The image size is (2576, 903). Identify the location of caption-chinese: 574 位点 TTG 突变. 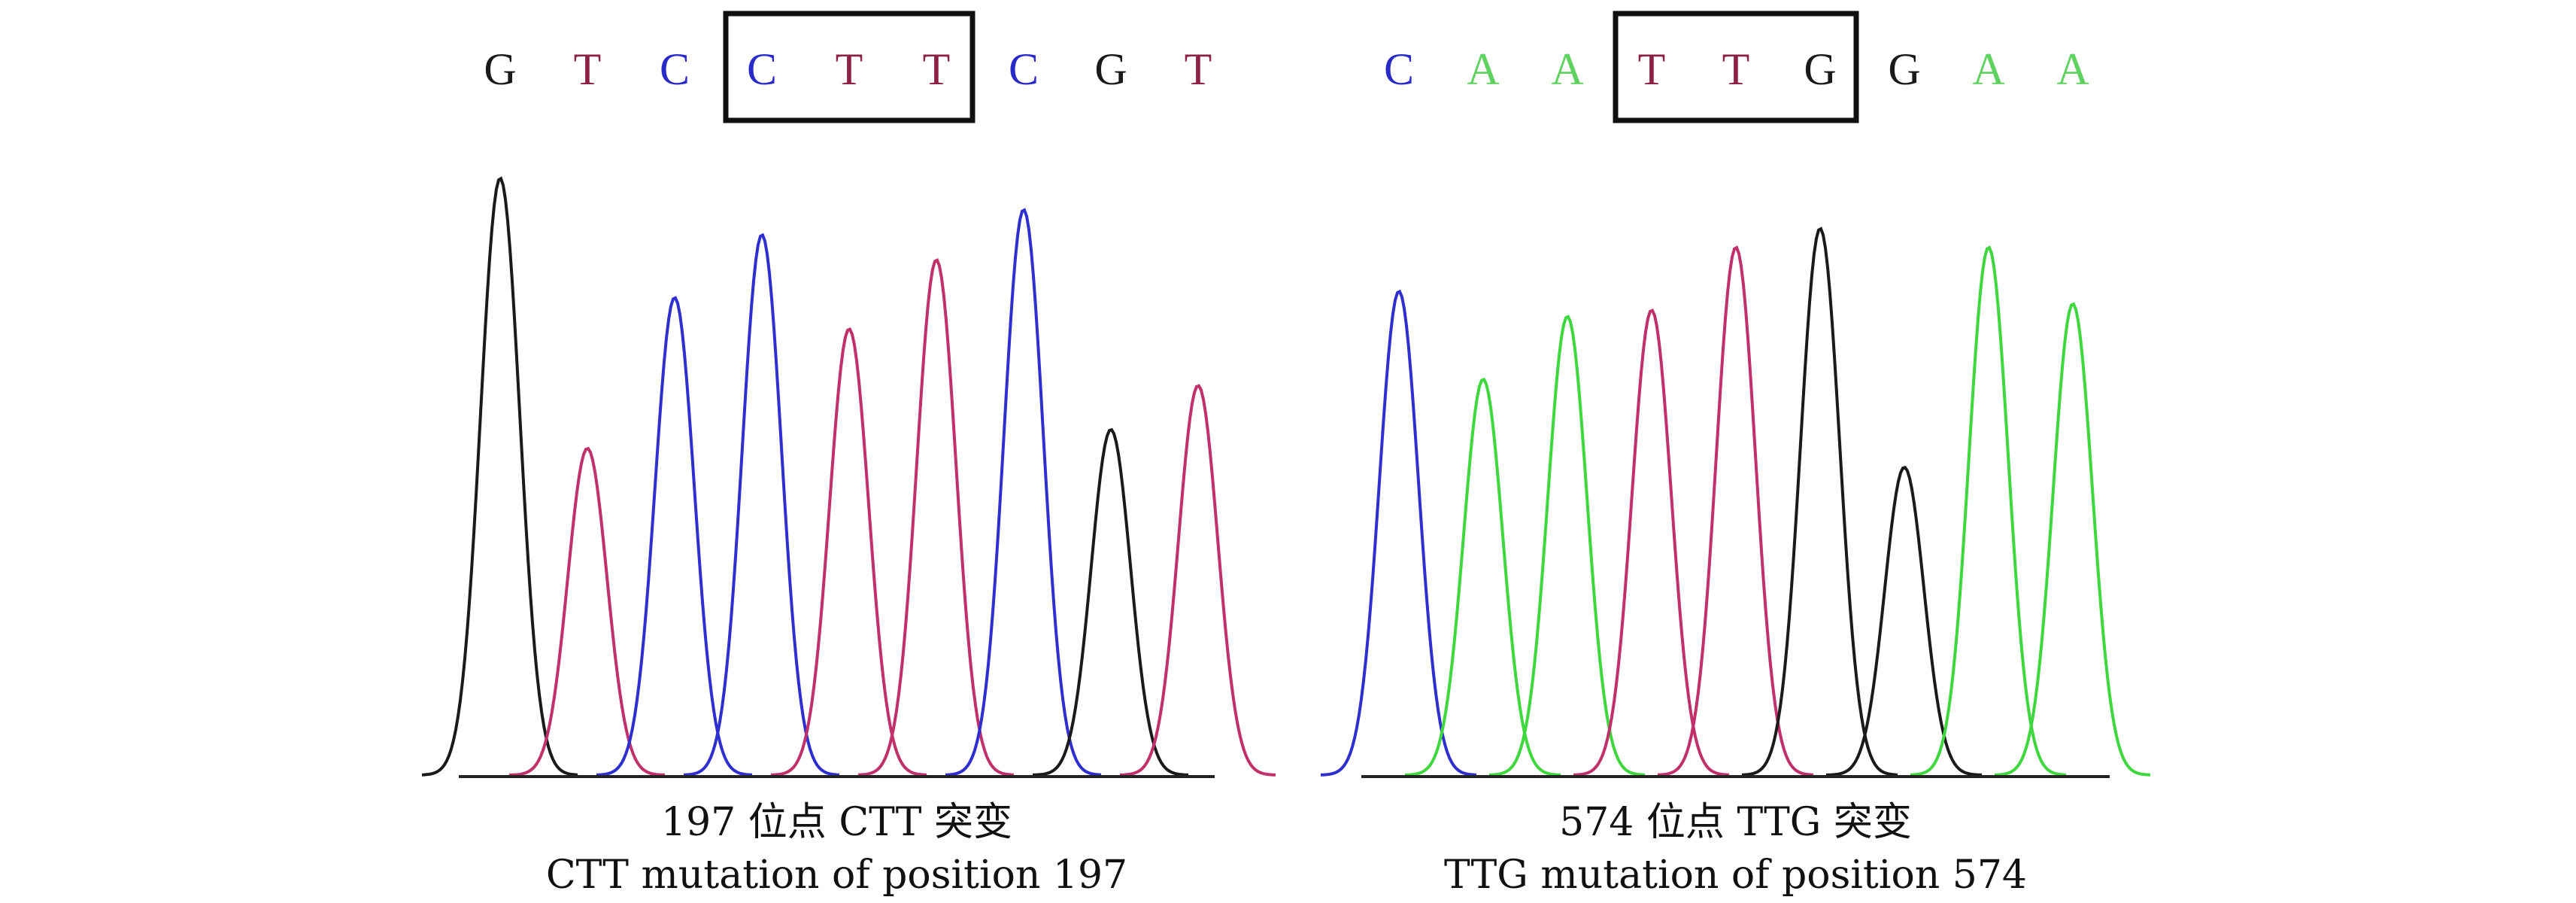
(1736, 822).